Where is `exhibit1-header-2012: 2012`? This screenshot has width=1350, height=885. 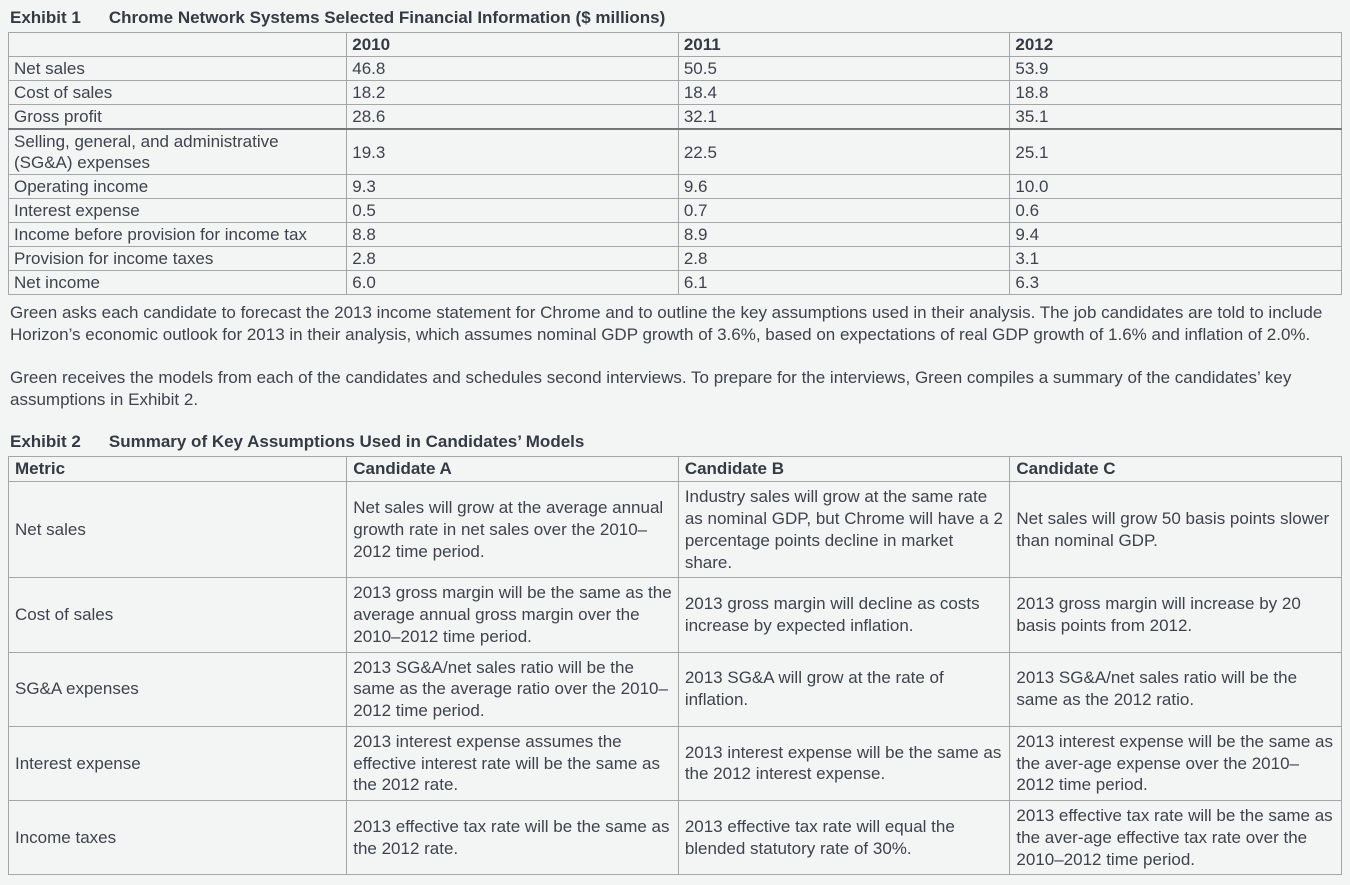
exhibit1-header-2012: 2012 is located at coordinates (1175, 44).